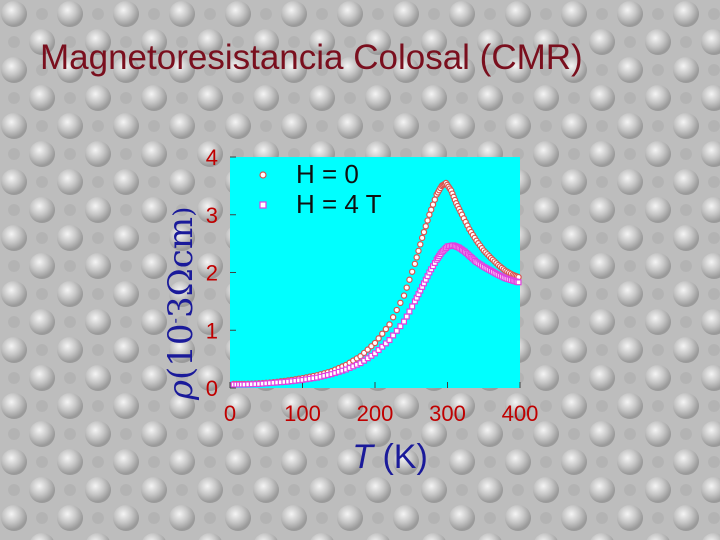 The image size is (720, 540). I want to click on x-axis-symbol: T, so click(367, 457).